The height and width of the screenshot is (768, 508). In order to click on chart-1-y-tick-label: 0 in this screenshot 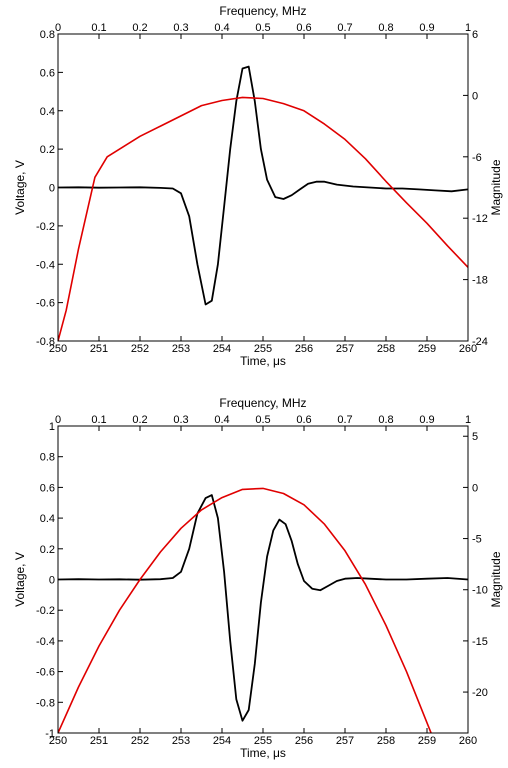, I will do `click(52, 581)`.